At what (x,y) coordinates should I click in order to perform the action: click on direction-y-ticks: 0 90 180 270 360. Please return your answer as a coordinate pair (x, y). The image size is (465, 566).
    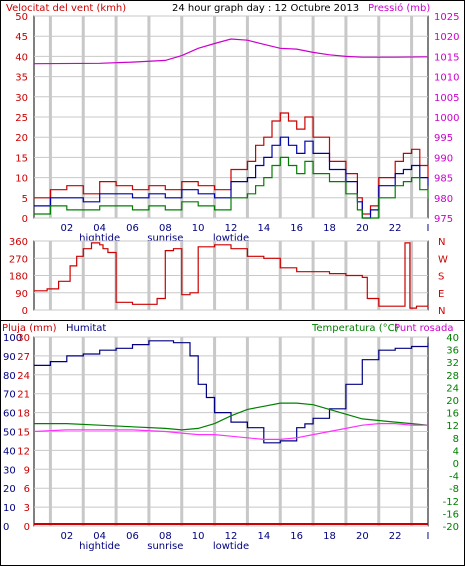
    Looking at the image, I should click on (18, 277).